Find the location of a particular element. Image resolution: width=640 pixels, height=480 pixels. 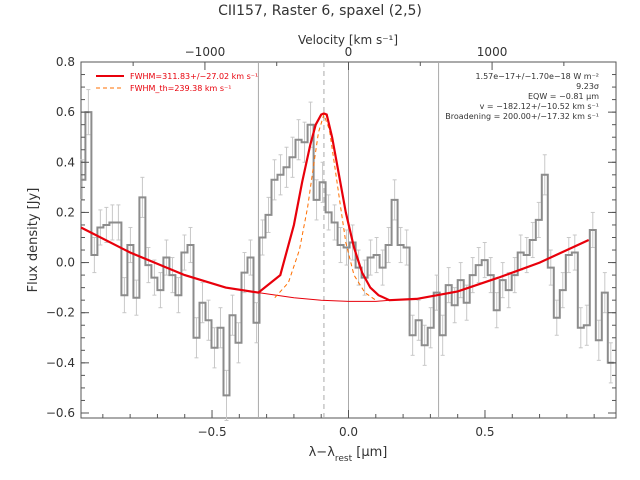

svg-text: Velocity [km s⁻¹] is located at coordinates (348, 40).